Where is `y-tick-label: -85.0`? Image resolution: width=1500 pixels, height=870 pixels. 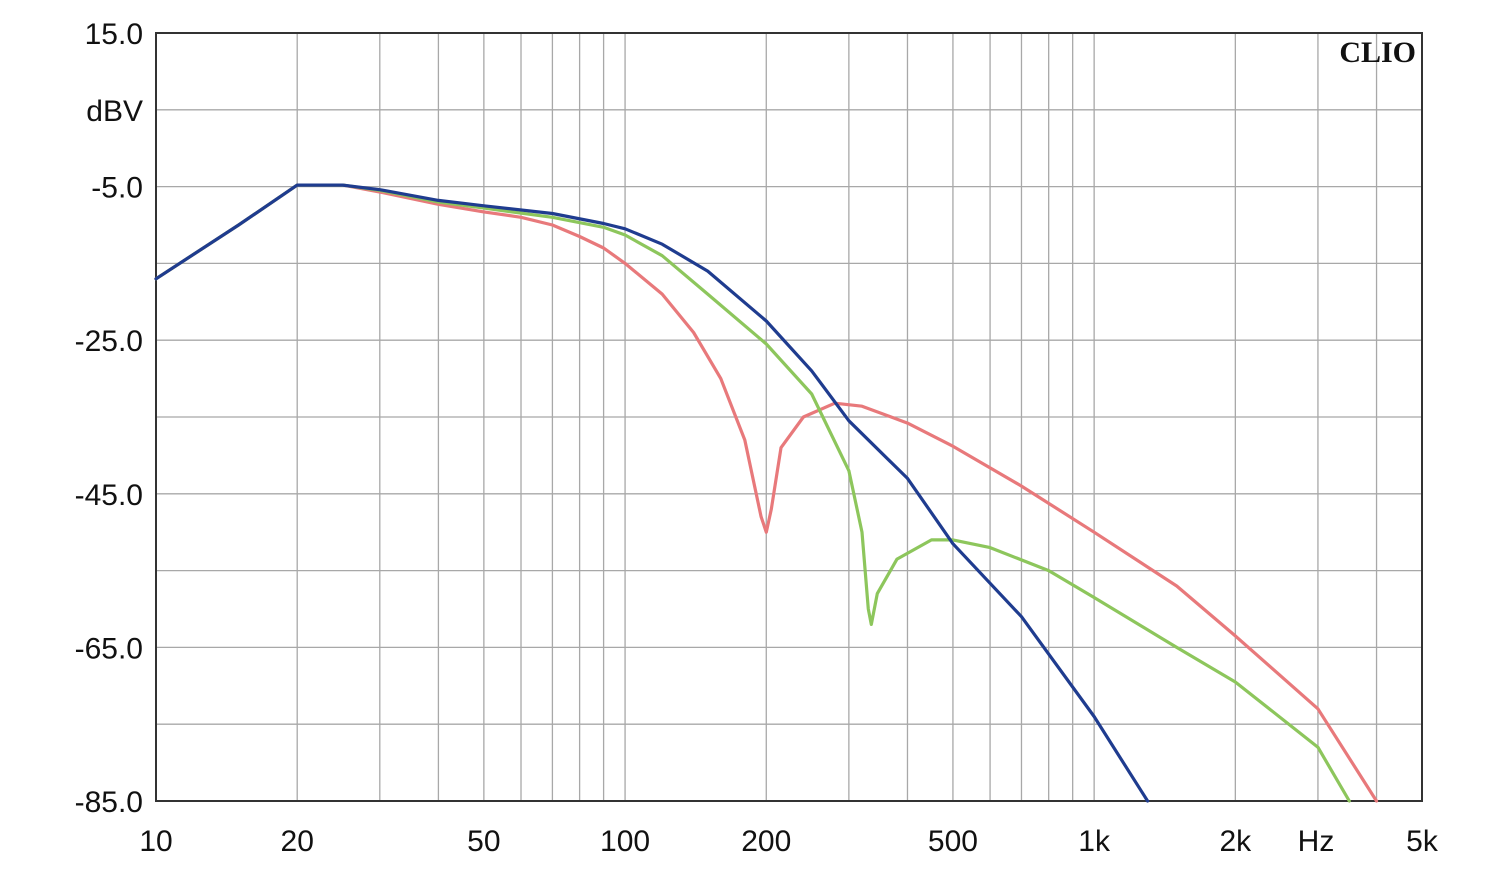
y-tick-label: -85.0 is located at coordinates (109, 802).